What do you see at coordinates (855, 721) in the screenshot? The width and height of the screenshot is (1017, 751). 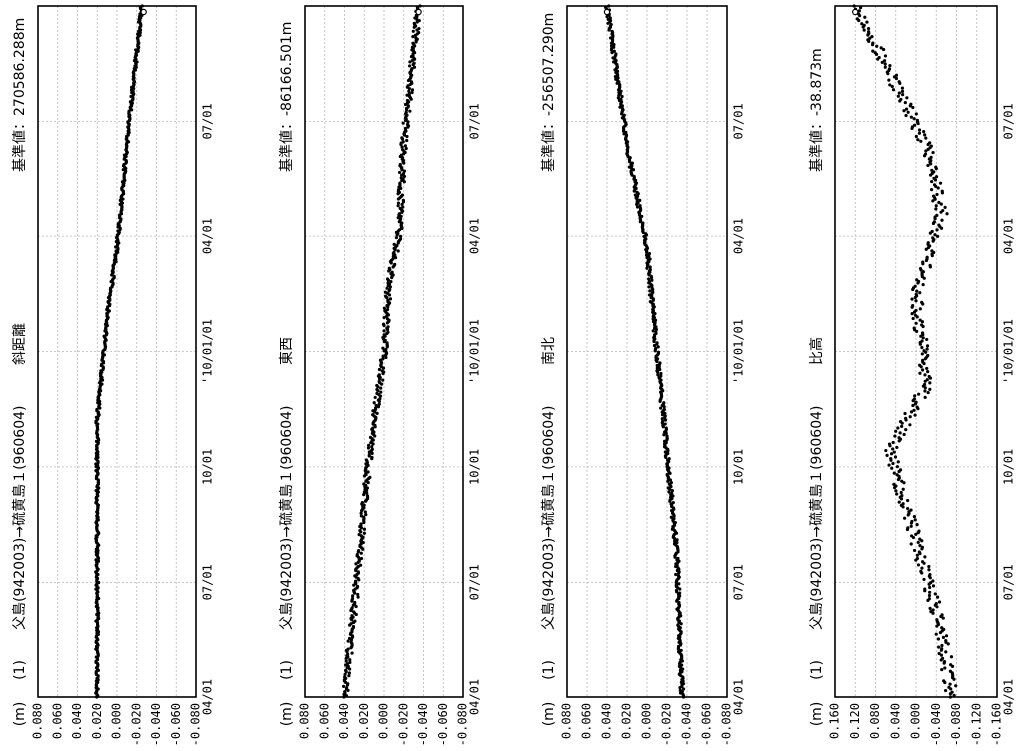 I see `y-tick-label: 0.120` at bounding box center [855, 721].